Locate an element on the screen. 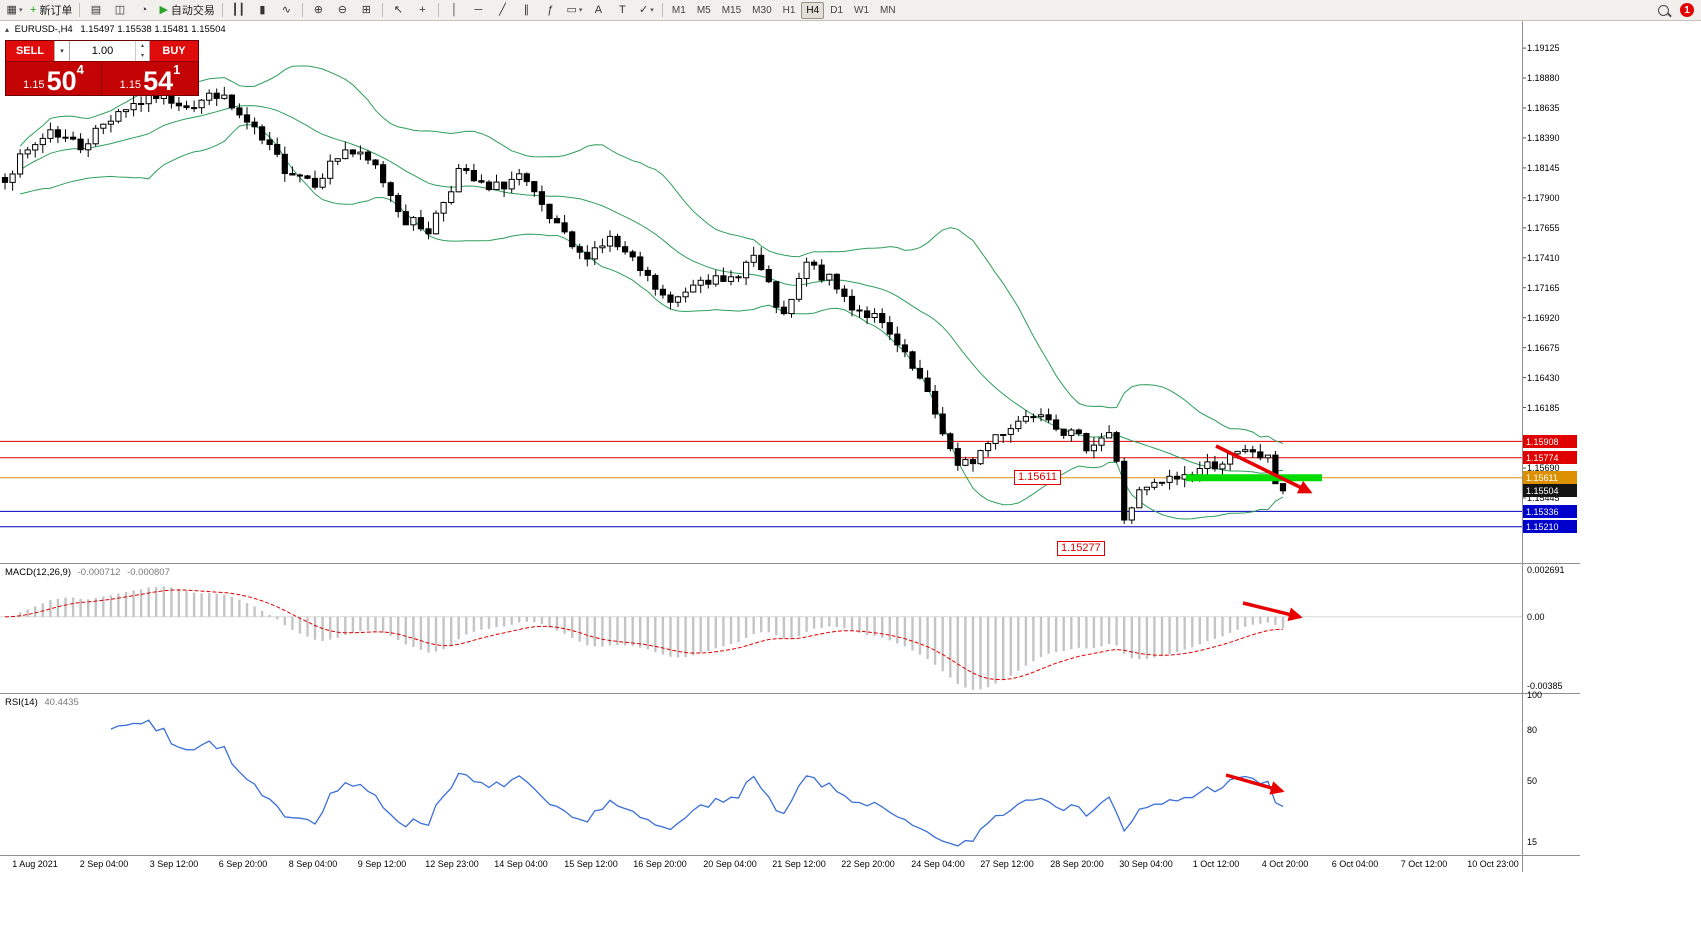 This screenshot has width=1701, height=943. profiles-button: ▤ is located at coordinates (95, 10).